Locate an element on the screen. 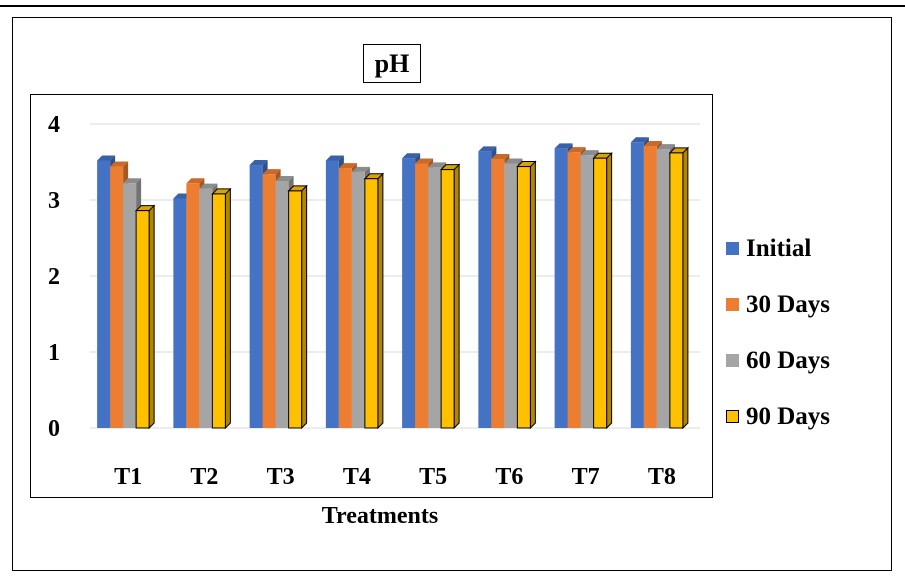 The width and height of the screenshot is (905, 581). x-tick-labels: T1 T2 T3 T4 T5 T6 T7 T8 is located at coordinates (395, 477).